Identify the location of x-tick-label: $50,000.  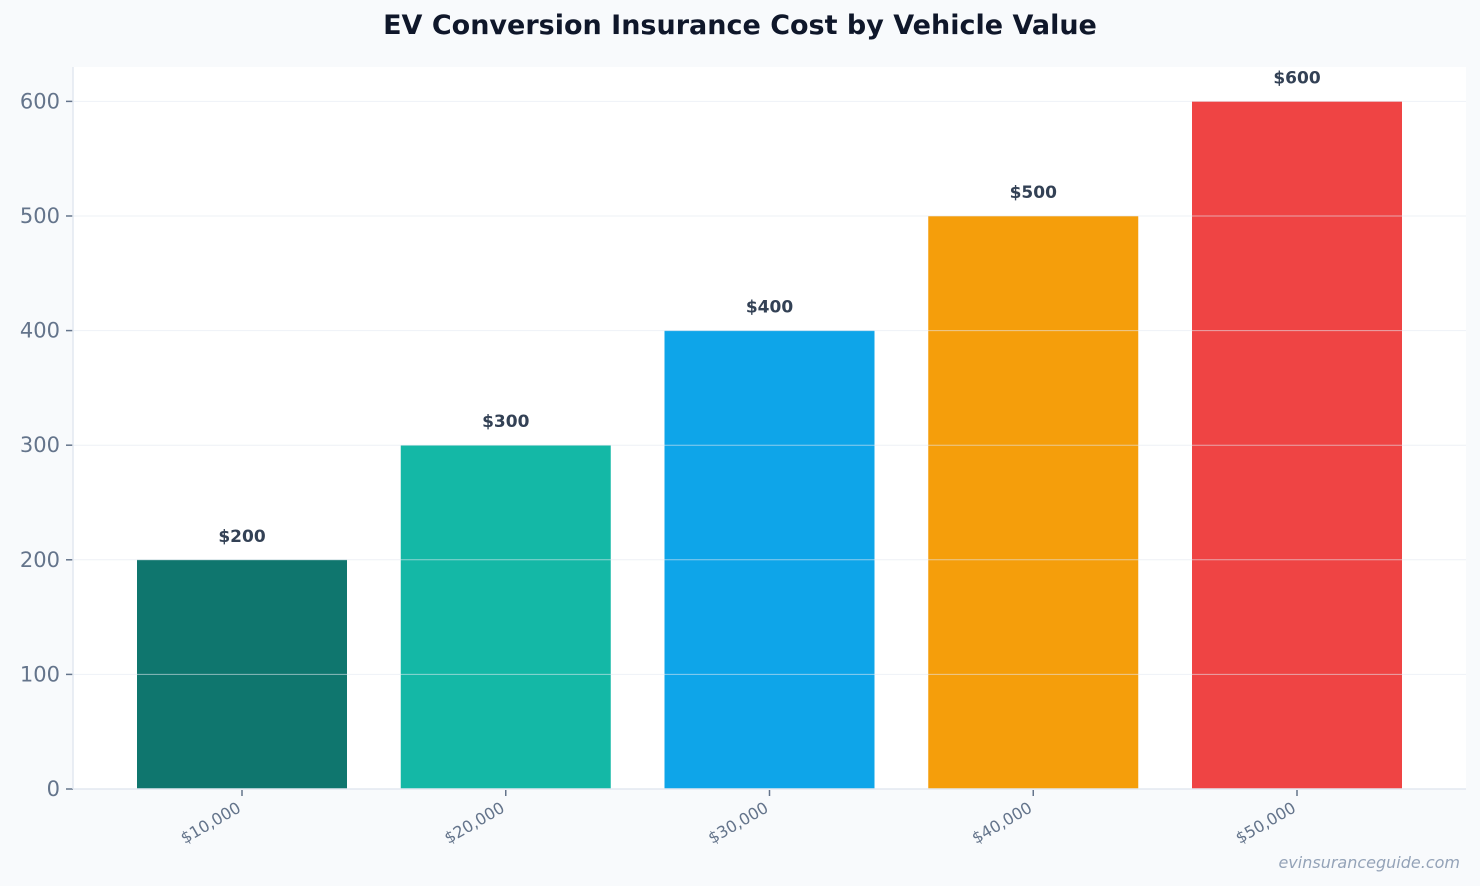
(1265, 823).